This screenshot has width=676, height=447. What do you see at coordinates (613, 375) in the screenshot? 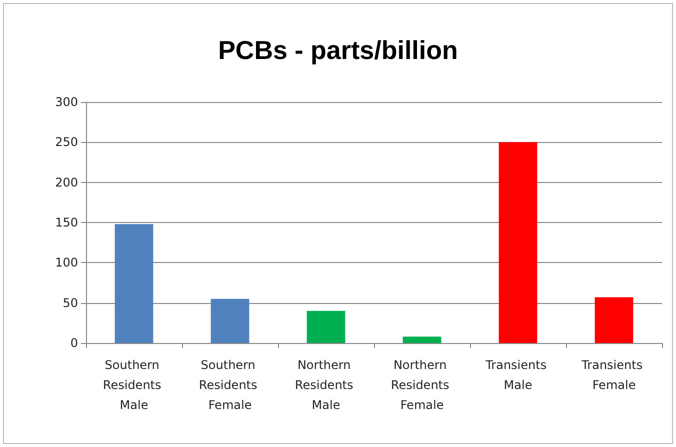
I see `x-tick-label: Transients Female` at bounding box center [613, 375].